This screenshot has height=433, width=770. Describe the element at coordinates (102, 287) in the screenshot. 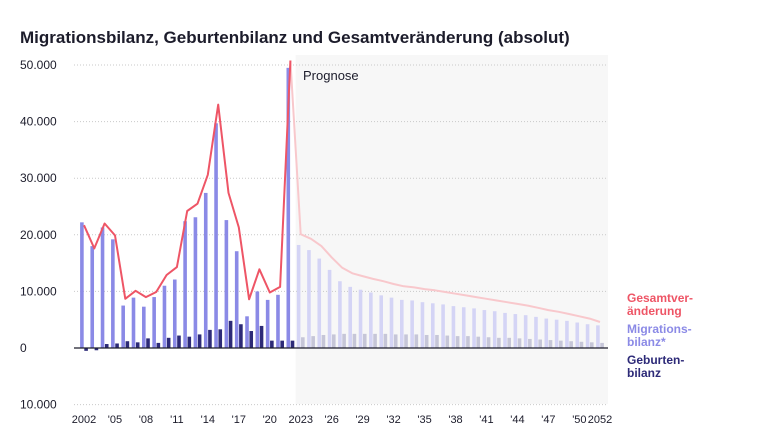

I see `bar-migrationsbilanz-2004` at that location.